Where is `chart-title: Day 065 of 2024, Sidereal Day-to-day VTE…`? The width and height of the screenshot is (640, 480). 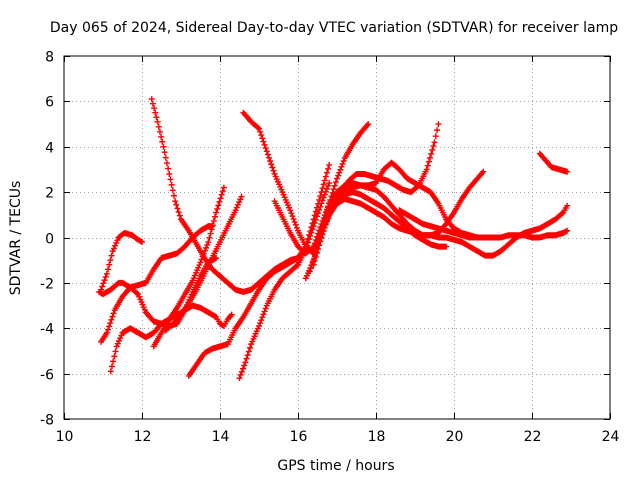 chart-title: Day 065 of 2024, Sidereal Day-to-day VTE… is located at coordinates (334, 28).